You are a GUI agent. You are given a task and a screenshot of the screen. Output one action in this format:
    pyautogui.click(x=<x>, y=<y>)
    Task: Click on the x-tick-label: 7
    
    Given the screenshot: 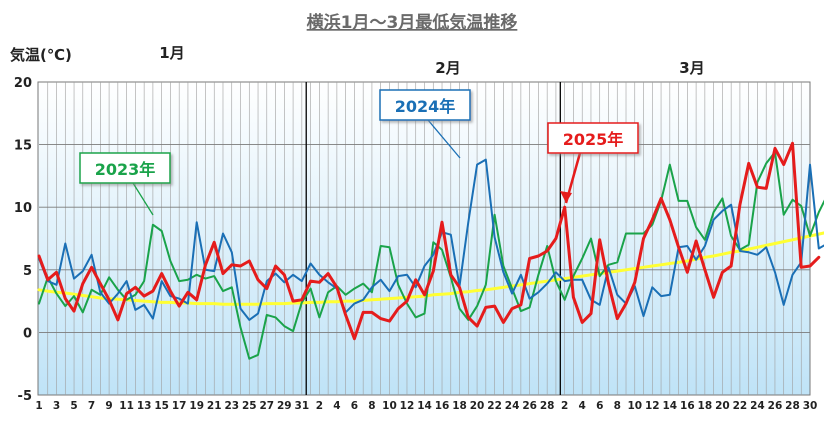 What is the action you would take?
    pyautogui.click(x=91, y=406)
    